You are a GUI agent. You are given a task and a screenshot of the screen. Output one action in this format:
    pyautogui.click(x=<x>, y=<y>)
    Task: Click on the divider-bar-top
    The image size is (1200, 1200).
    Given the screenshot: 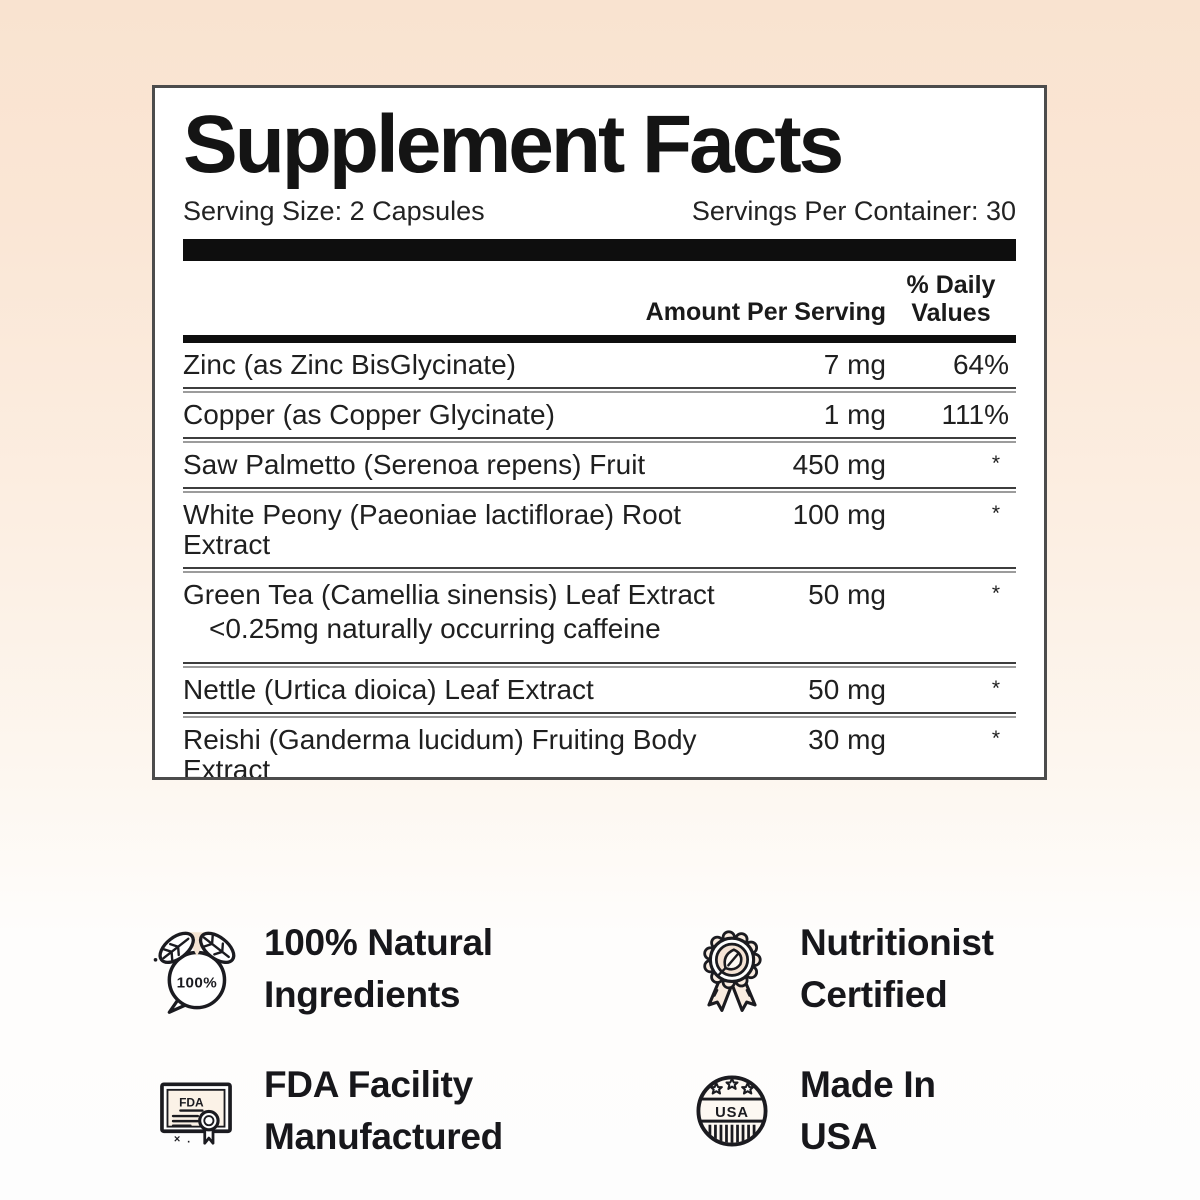 What is the action you would take?
    pyautogui.click(x=599, y=250)
    